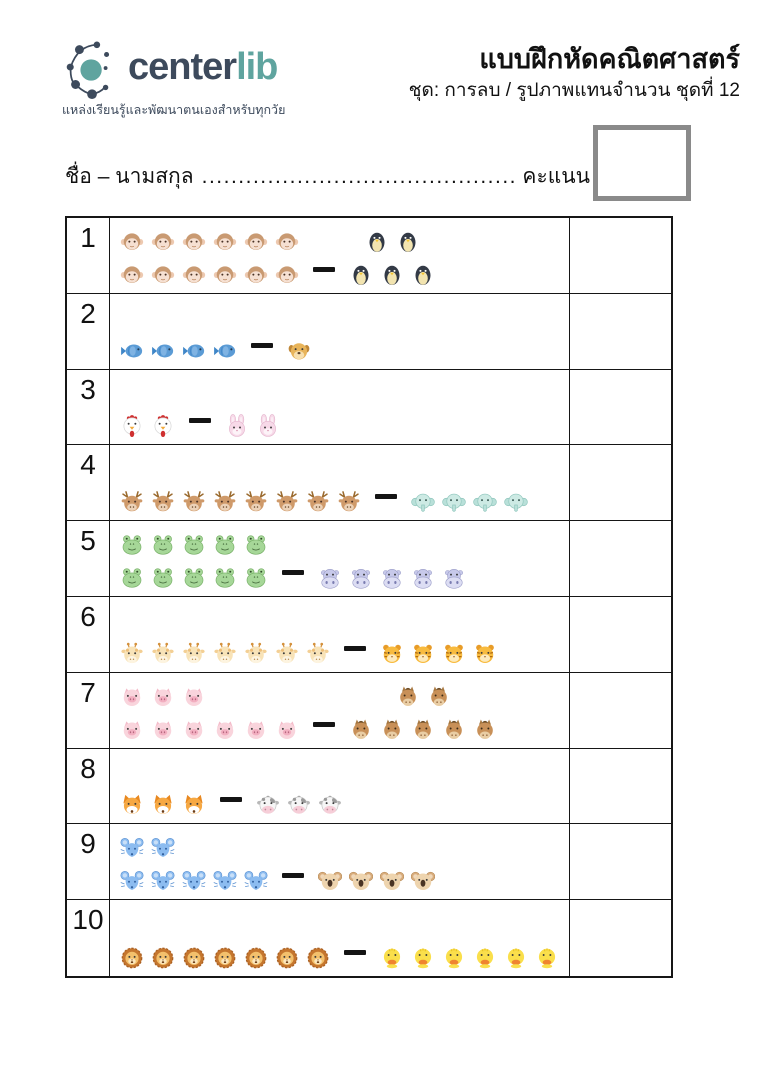  I want to click on worksheet-subtitle: ชุด: การลบ / รูปภาพแทนจำนวน ชุดที่ 12, so click(574, 91).